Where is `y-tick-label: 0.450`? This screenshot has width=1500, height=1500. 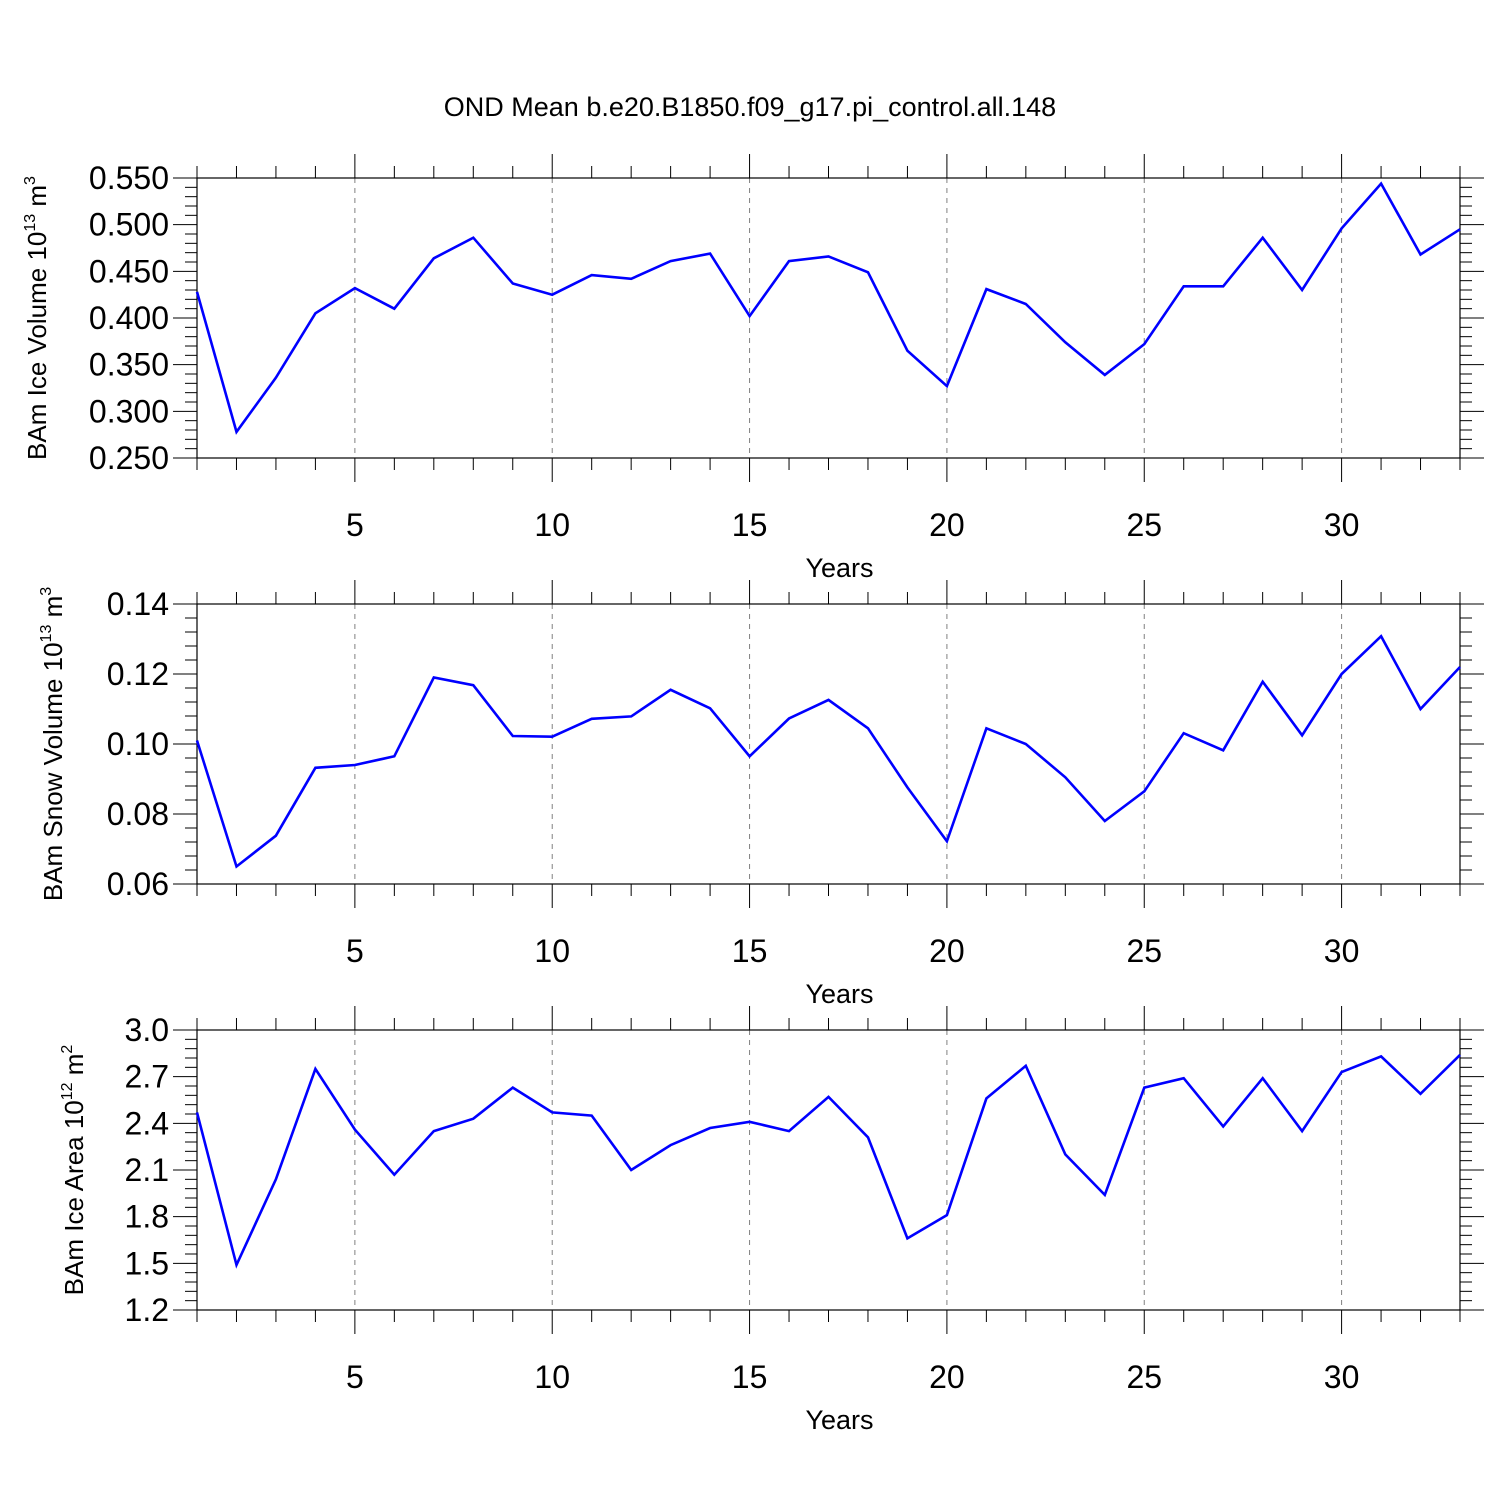
y-tick-label: 0.450 is located at coordinates (129, 271).